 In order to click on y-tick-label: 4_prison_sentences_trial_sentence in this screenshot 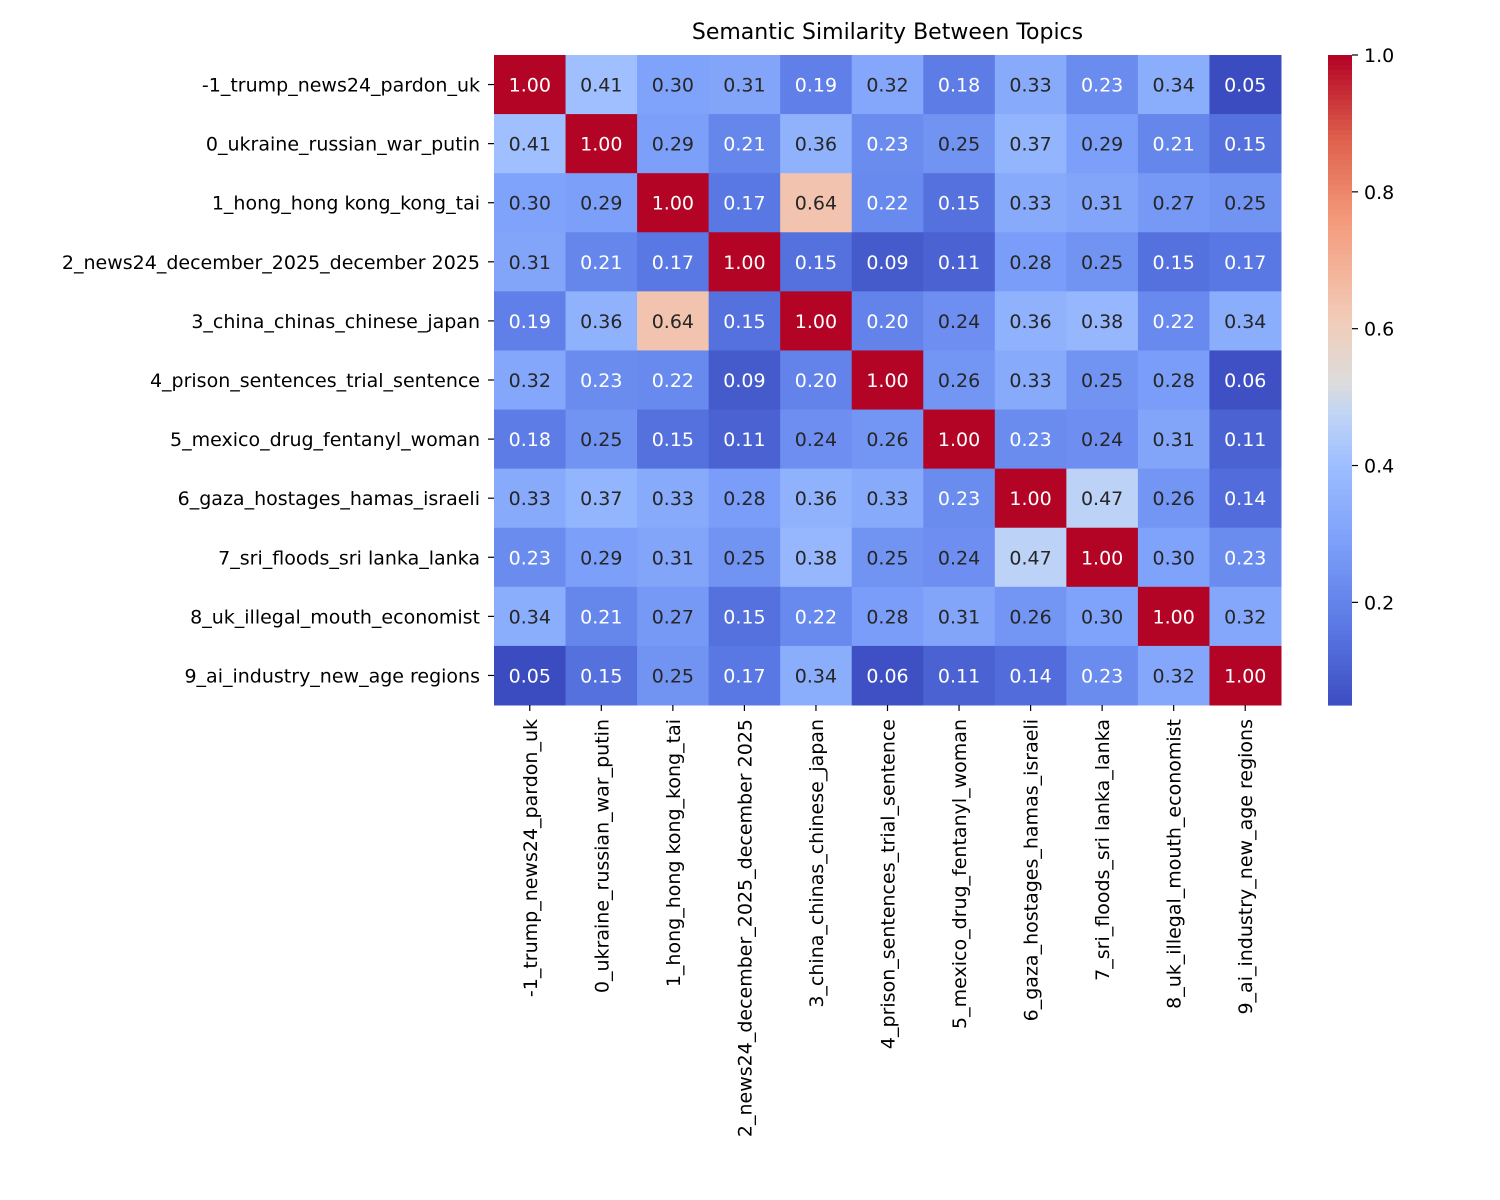, I will do `click(315, 381)`.